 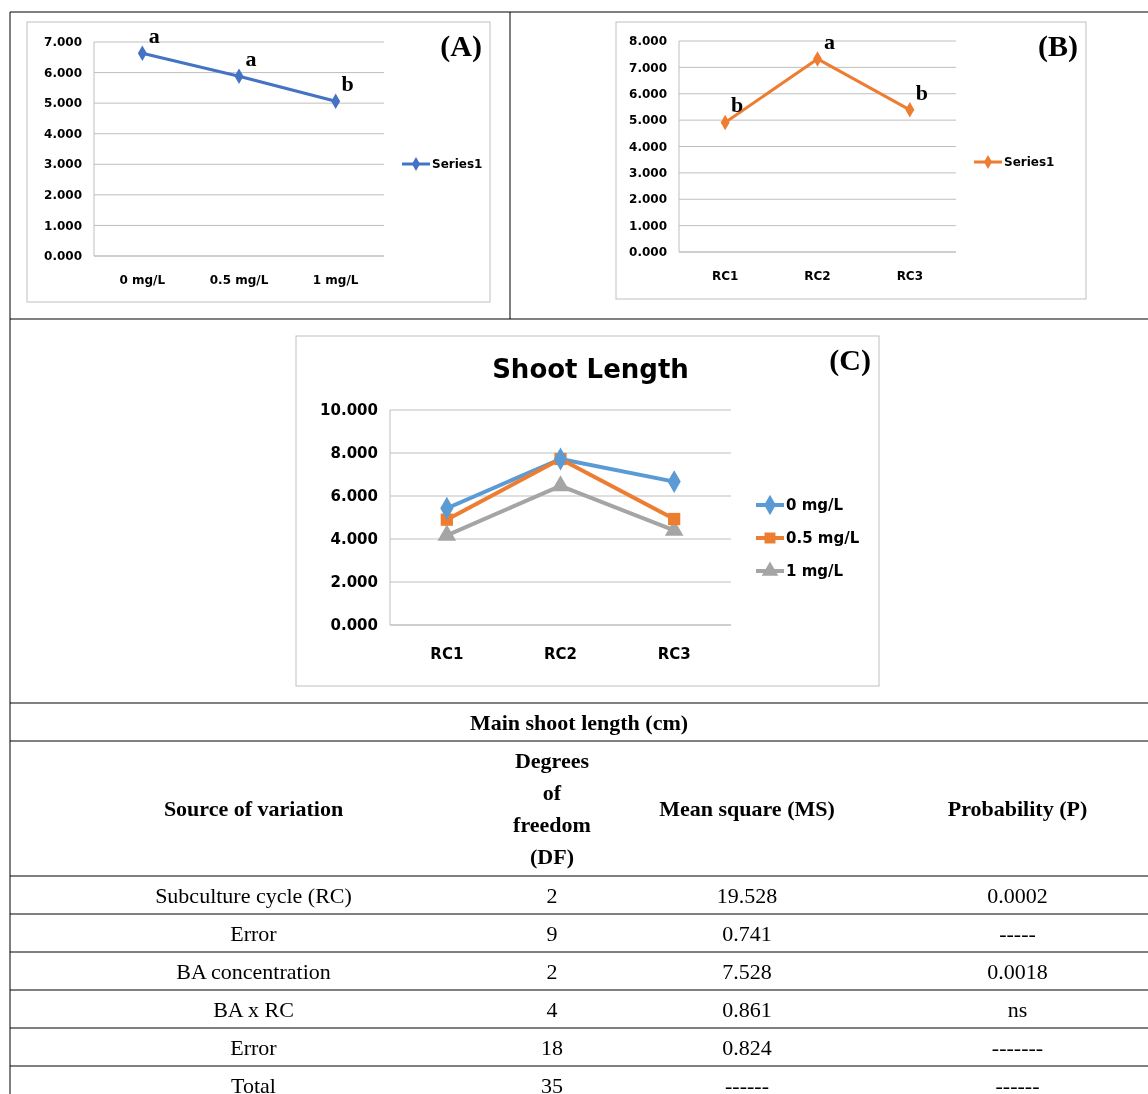 What do you see at coordinates (552, 1047) in the screenshot?
I see `text: 18` at bounding box center [552, 1047].